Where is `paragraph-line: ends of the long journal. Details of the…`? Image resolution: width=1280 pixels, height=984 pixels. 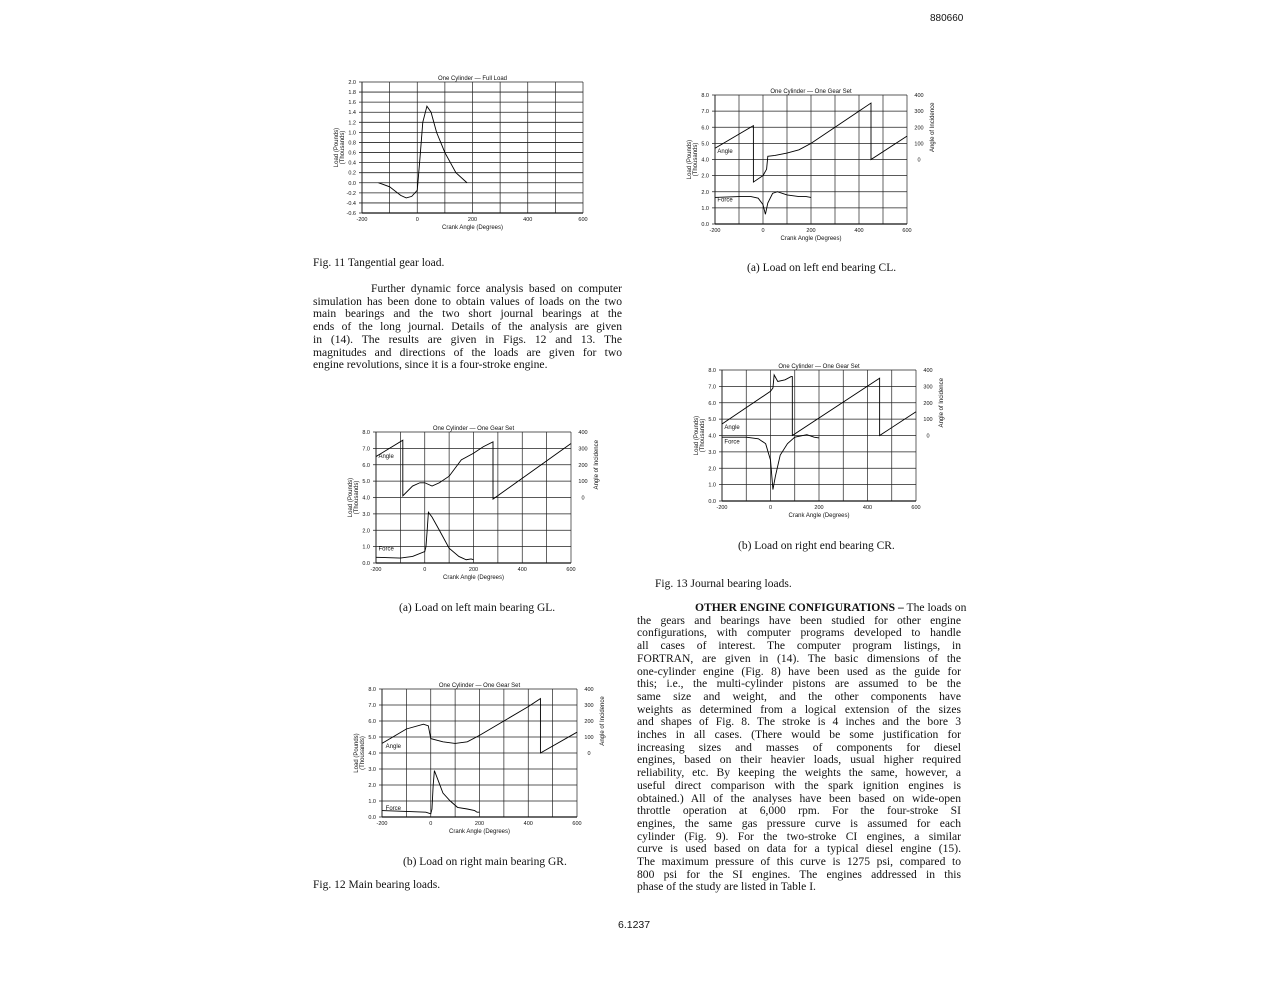
paragraph-line: ends of the long journal. Details of the… is located at coordinates (467, 327).